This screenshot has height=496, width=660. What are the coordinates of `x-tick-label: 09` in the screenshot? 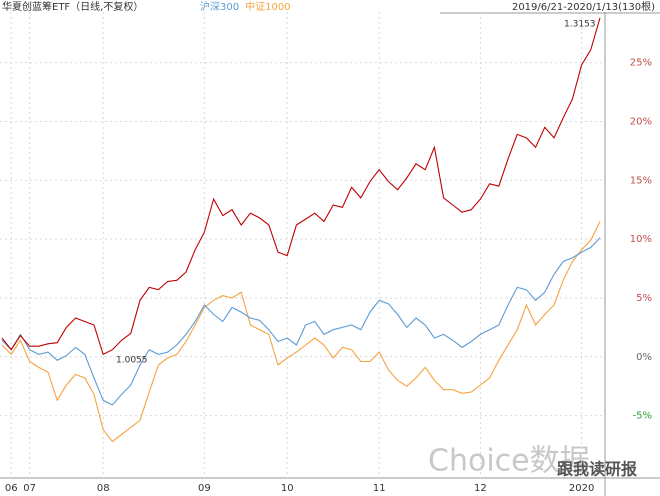 It's located at (204, 488).